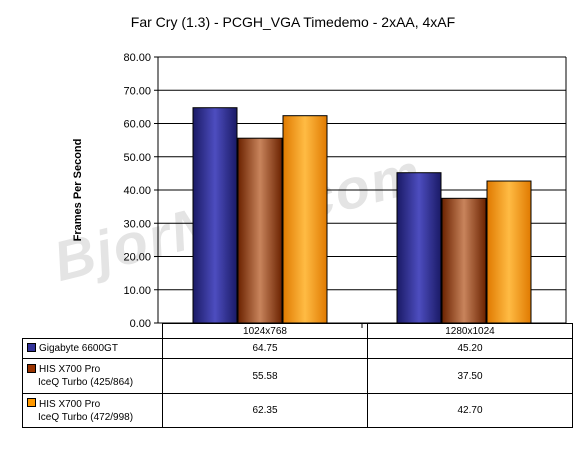 The height and width of the screenshot is (457, 586). Describe the element at coordinates (137, 125) in the screenshot. I see `y-tick-label: 60.00` at that location.